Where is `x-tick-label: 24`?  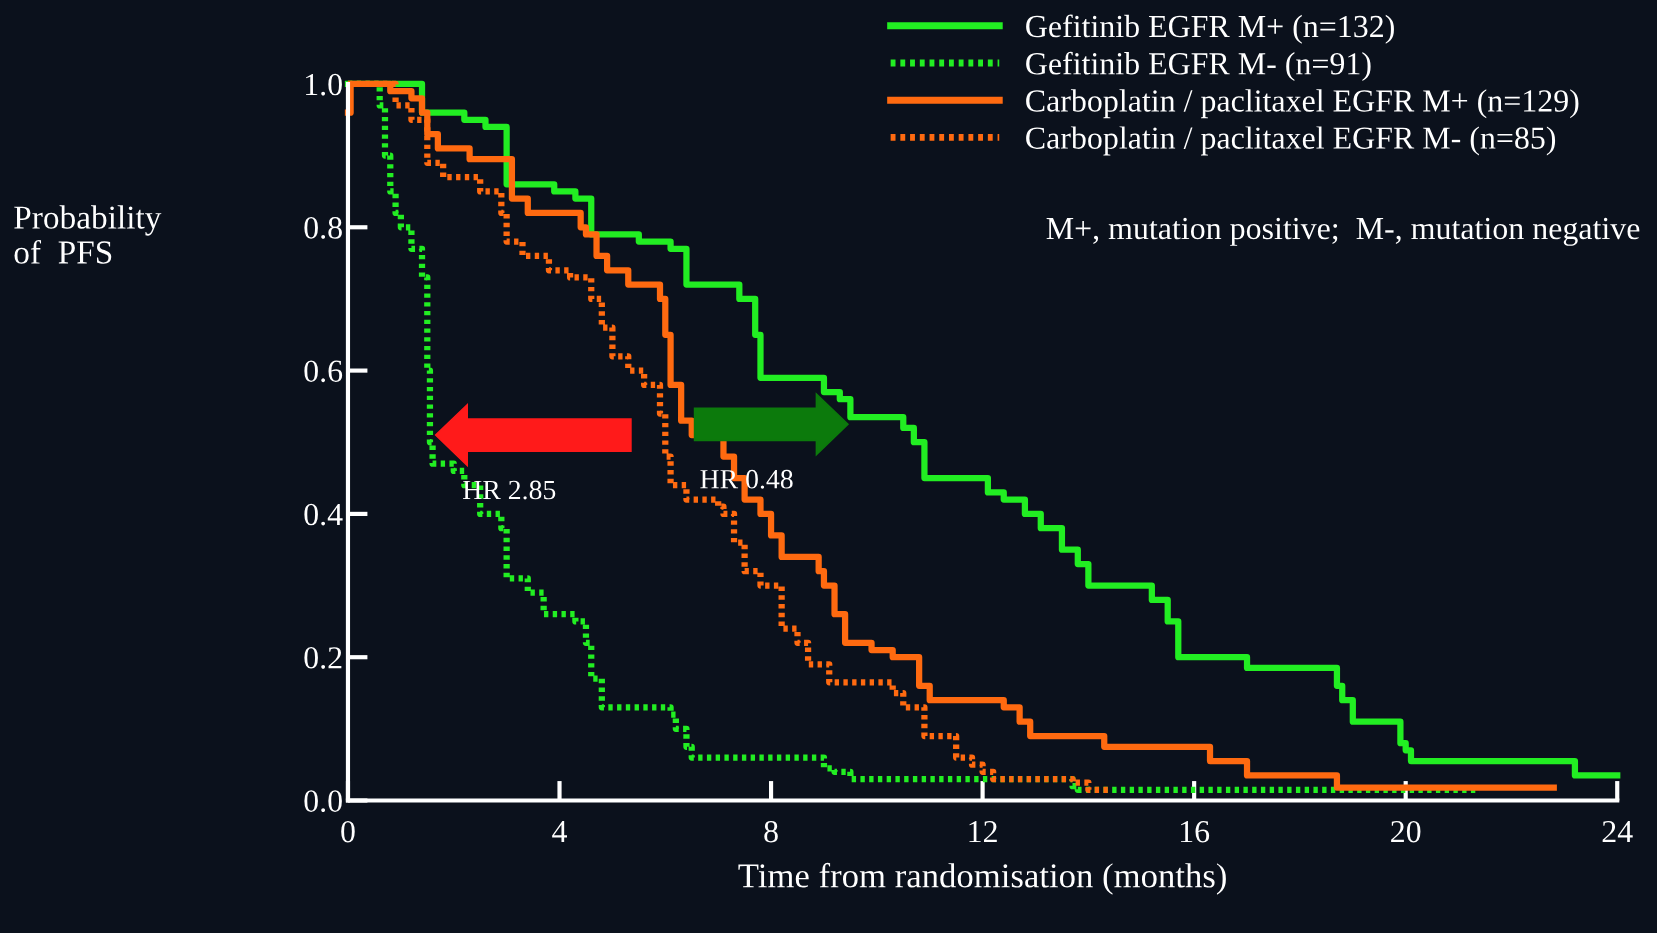
x-tick-label: 24 is located at coordinates (1617, 831).